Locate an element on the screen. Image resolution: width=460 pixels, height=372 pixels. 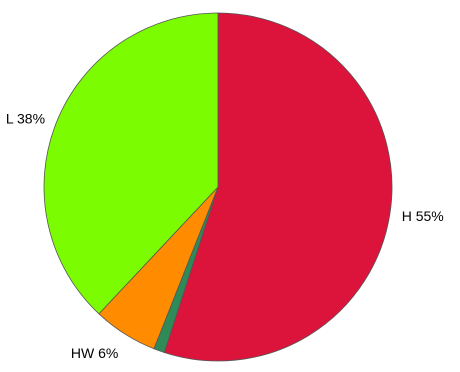
pie-label-h: H 55% is located at coordinates (423, 216).